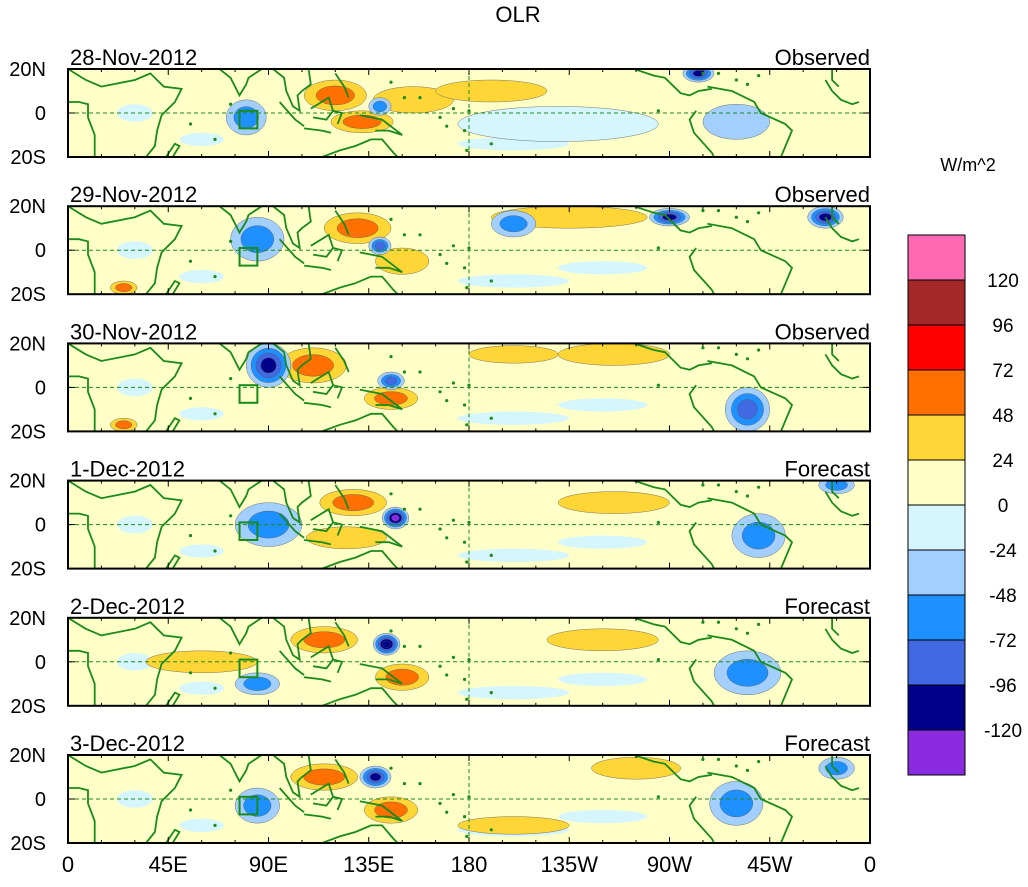 The height and width of the screenshot is (887, 1028). I want to click on colorbar: W/m^2 120 96 72 48 24 0 -24 -48 -72 -96 -120, so click(964, 465).